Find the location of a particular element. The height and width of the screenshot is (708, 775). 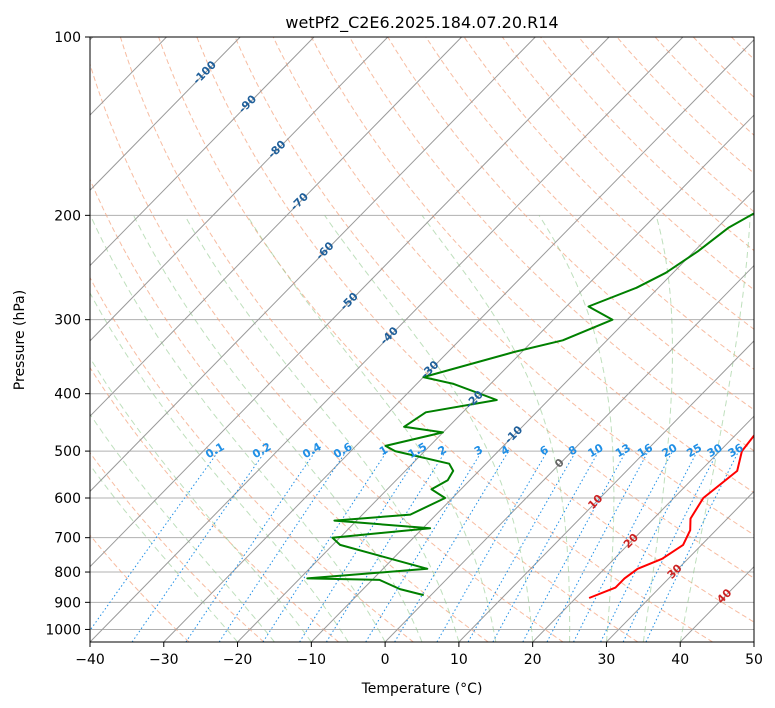

x-tick-label: 40 is located at coordinates (680, 660).